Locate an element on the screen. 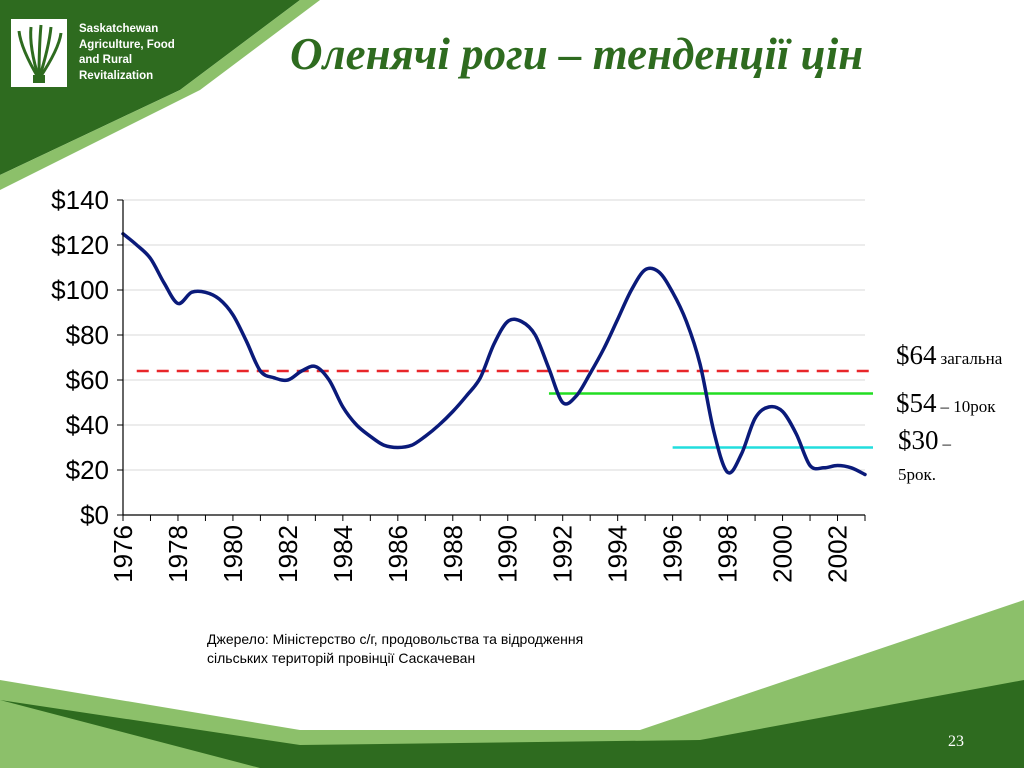 The height and width of the screenshot is (768, 1024). x-tick-label: 1986 is located at coordinates (398, 554).